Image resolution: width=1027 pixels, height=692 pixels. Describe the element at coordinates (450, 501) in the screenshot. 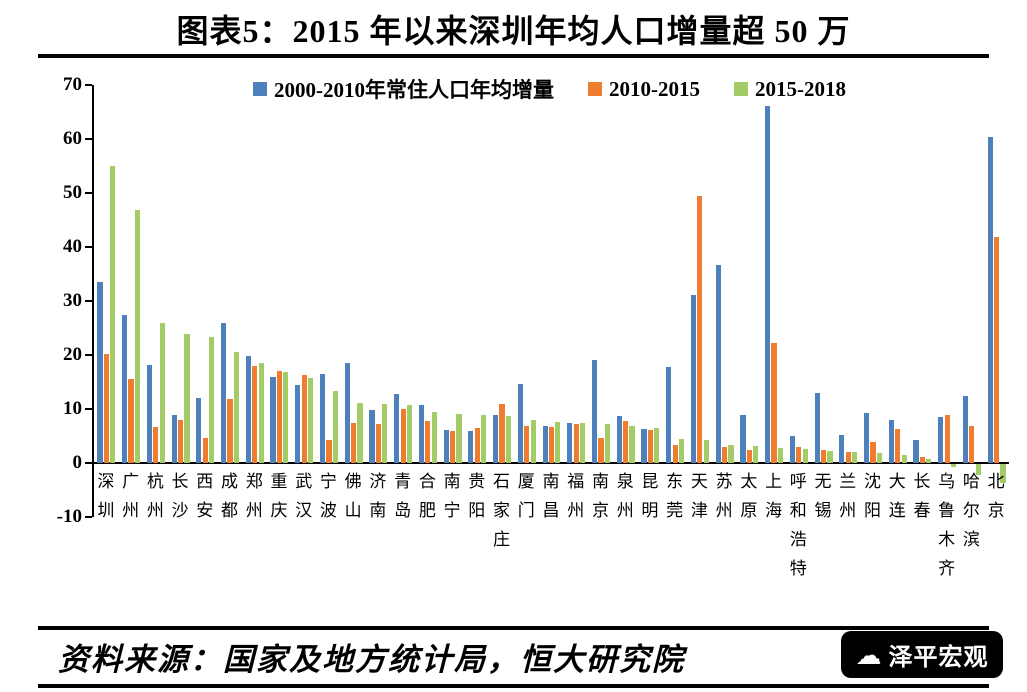

I see `x-axis-label: 南宁` at that location.